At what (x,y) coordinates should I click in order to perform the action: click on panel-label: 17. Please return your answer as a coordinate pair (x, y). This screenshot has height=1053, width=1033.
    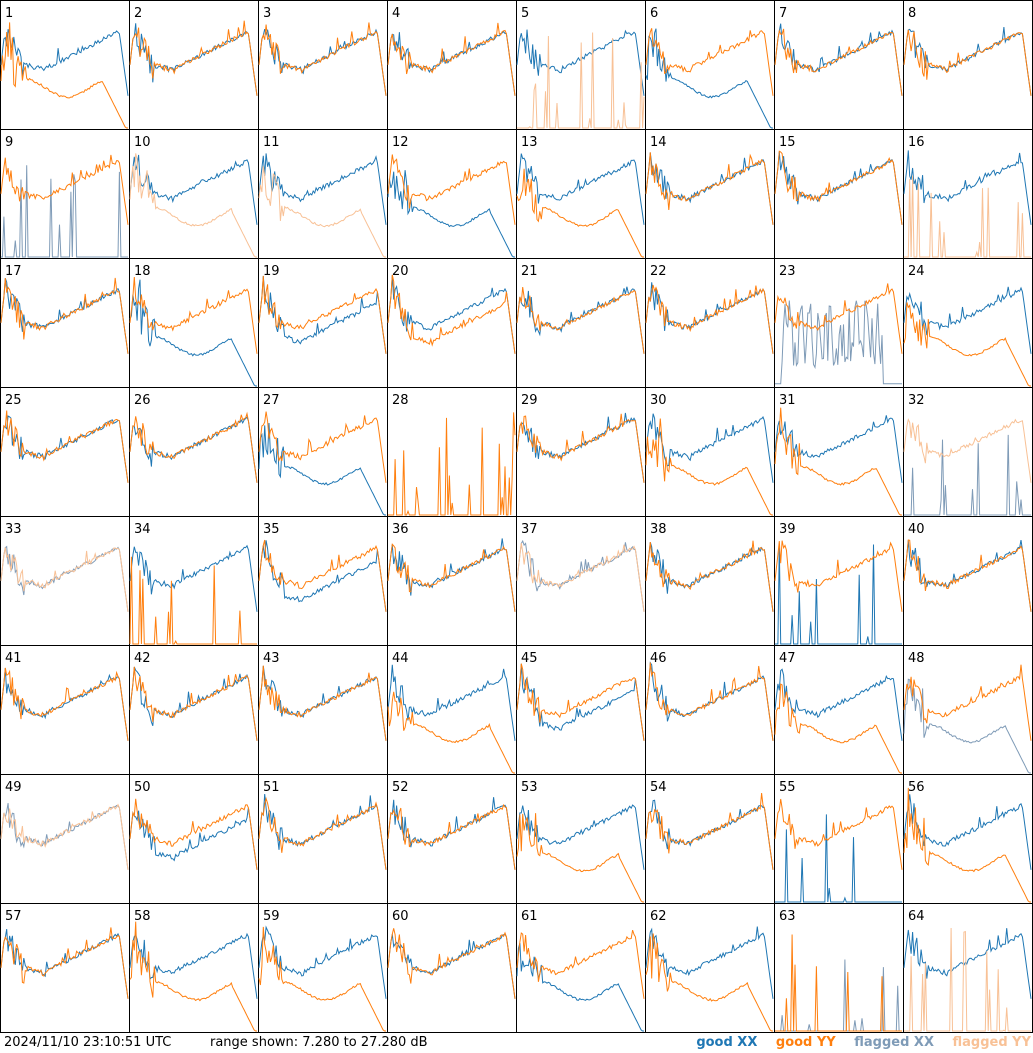
    Looking at the image, I should click on (13, 271).